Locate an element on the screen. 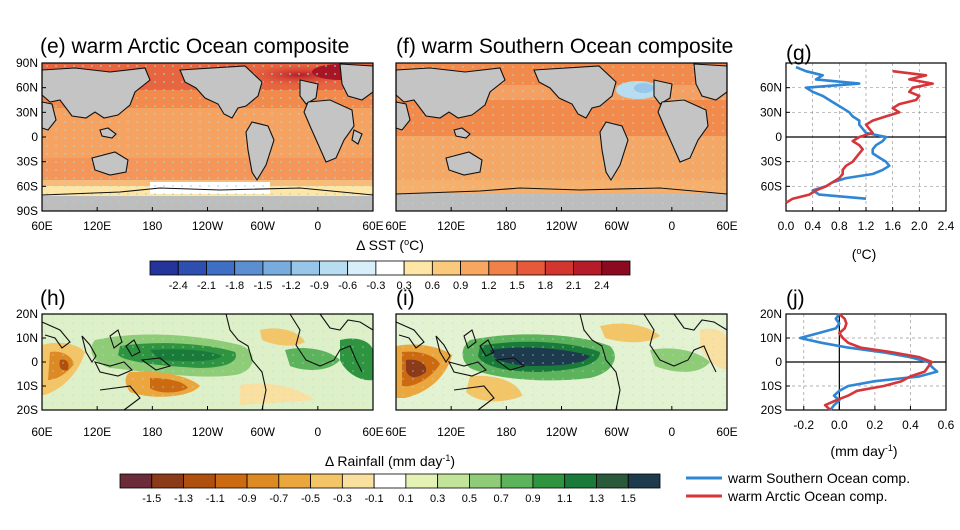 Image resolution: width=960 pixels, height=530 pixels. sst-colorbar-tick-label: 1.8 is located at coordinates (545, 286).